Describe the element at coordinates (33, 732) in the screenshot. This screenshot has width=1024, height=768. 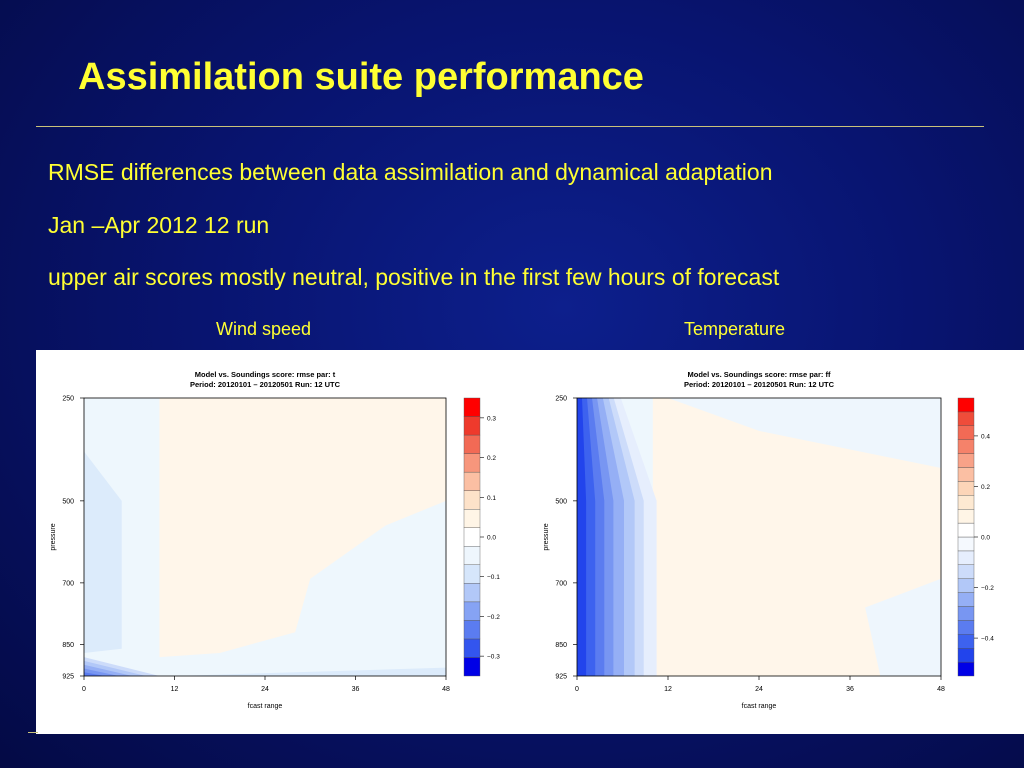
I see `bottom-rule` at that location.